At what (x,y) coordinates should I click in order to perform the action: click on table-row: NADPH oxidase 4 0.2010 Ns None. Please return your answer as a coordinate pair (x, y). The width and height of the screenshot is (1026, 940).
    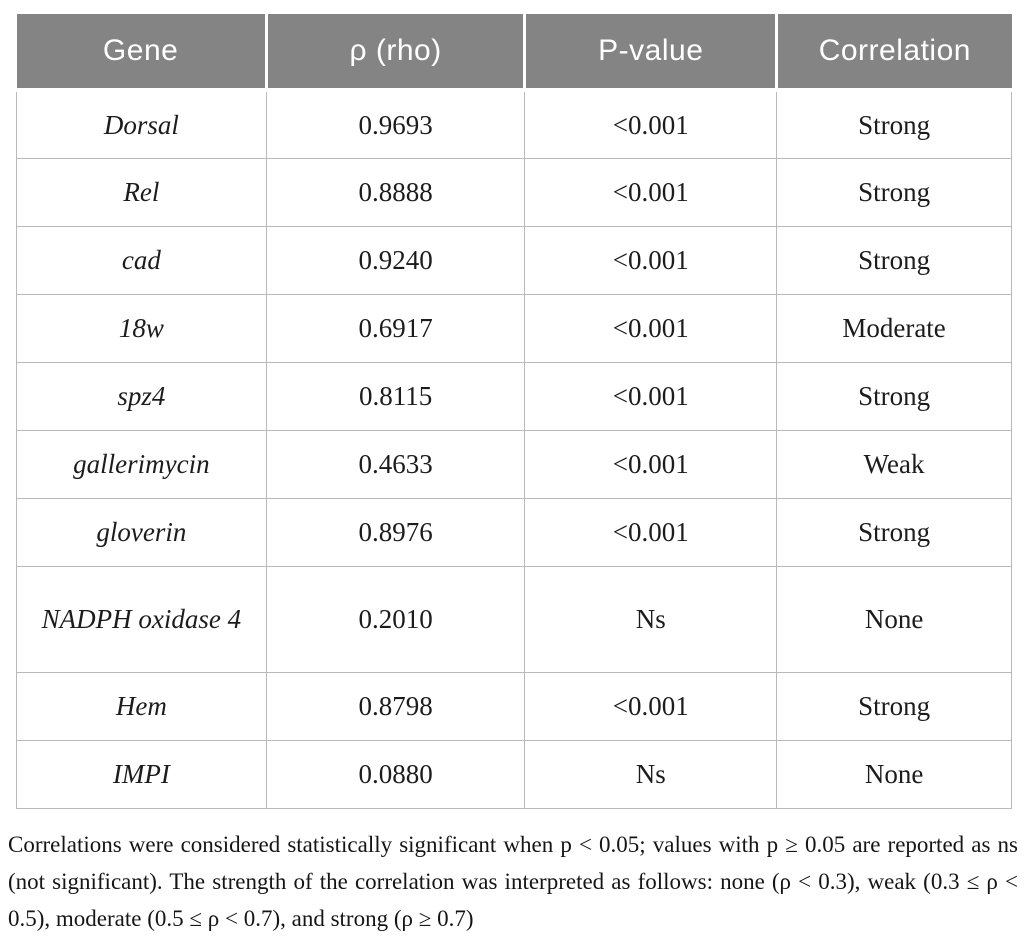
    Looking at the image, I should click on (514, 619).